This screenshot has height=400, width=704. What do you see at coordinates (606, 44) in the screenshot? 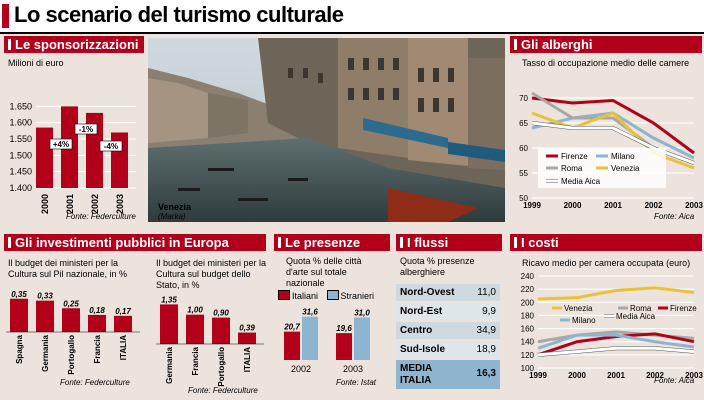
I see `header-alberghi: Gli alberghi` at bounding box center [606, 44].